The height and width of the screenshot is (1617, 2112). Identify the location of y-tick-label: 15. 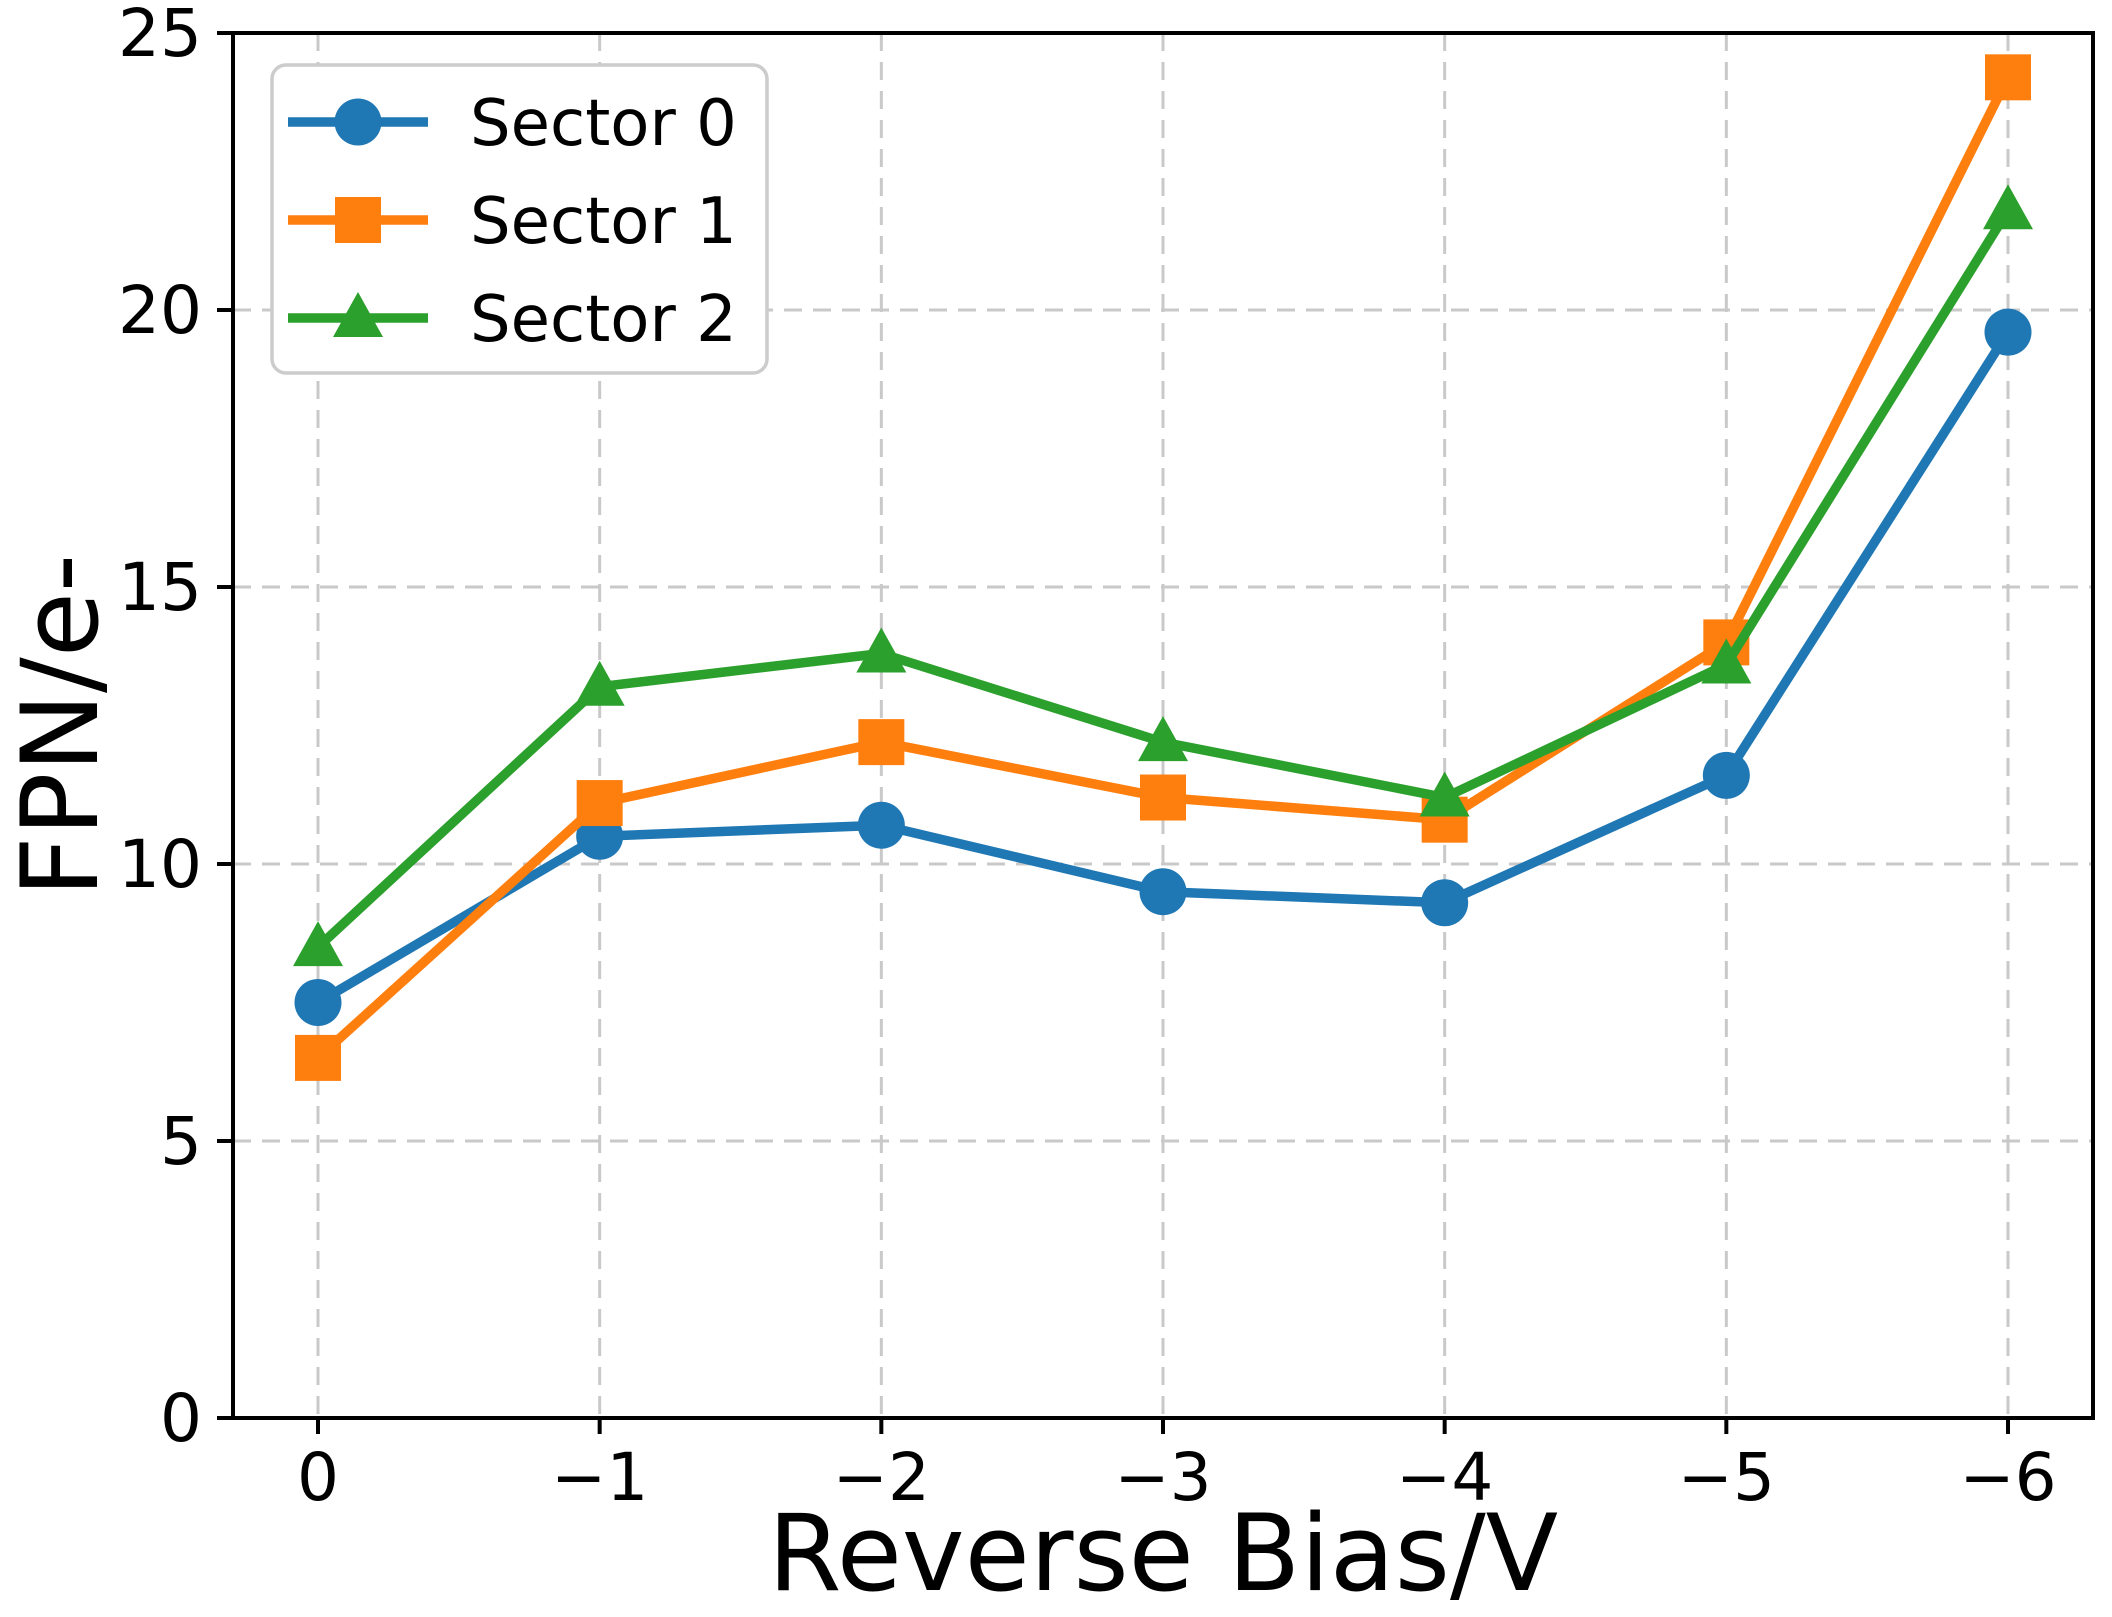
(160, 587).